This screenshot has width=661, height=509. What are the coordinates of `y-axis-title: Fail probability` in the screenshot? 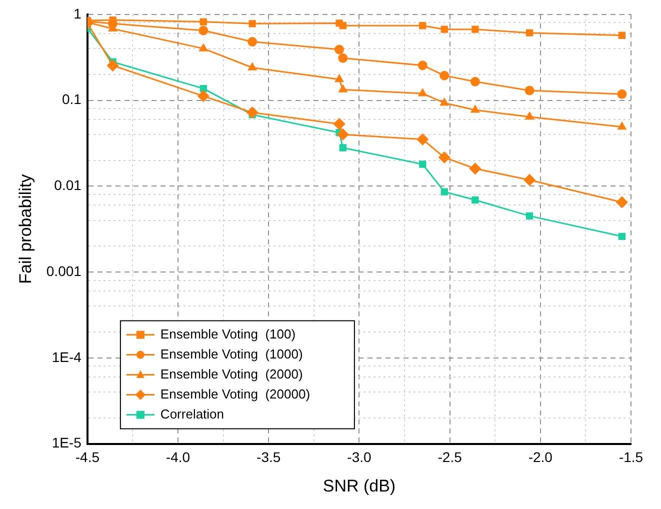 It's located at (25, 229).